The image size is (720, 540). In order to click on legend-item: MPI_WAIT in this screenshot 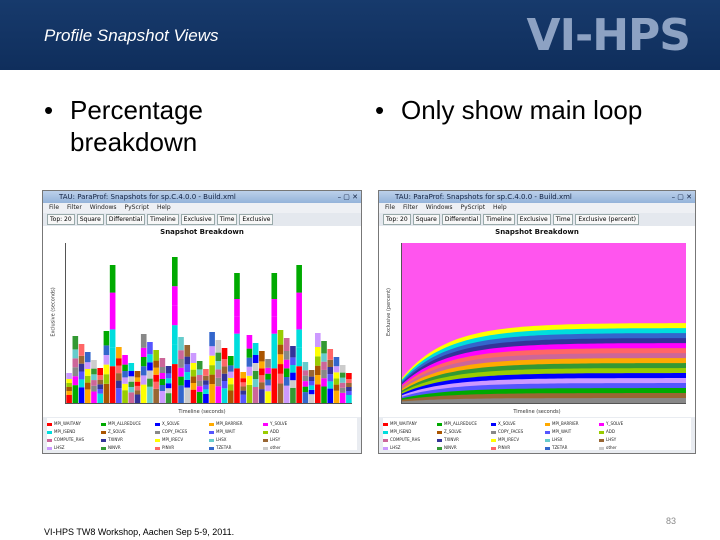, I will do `click(572, 431)`.